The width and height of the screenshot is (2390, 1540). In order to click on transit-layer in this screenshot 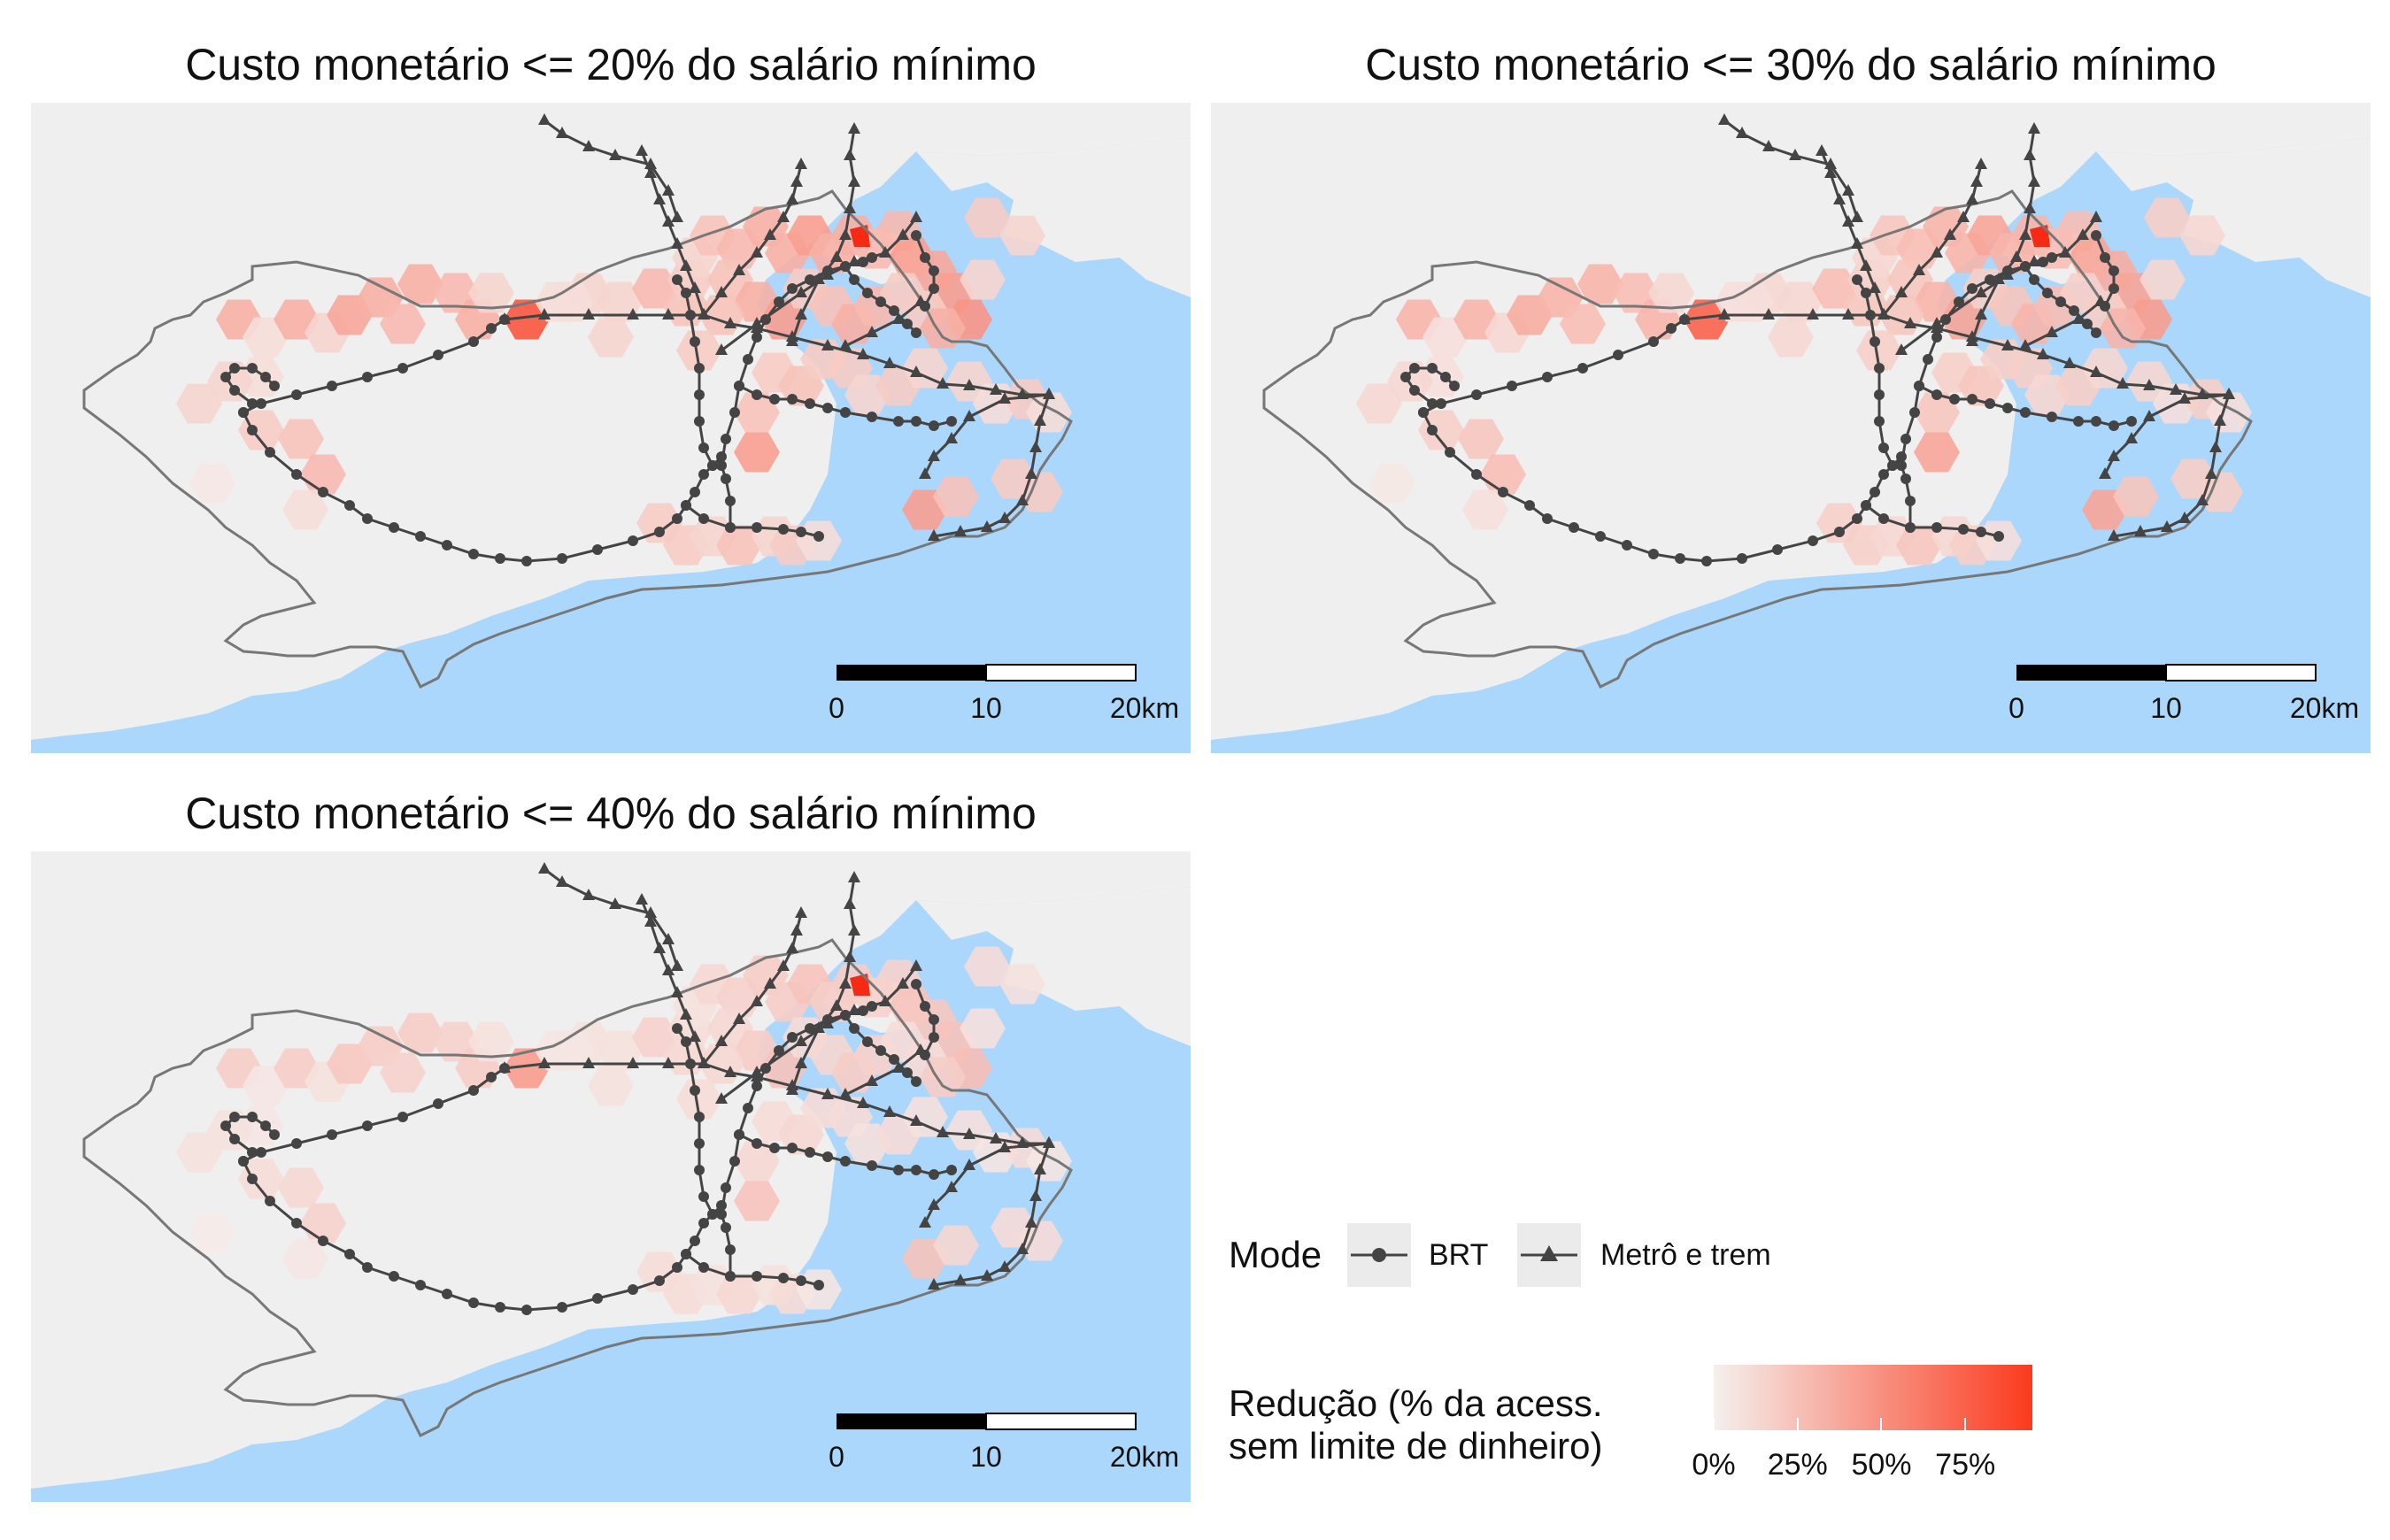, I will do `click(637, 340)`.